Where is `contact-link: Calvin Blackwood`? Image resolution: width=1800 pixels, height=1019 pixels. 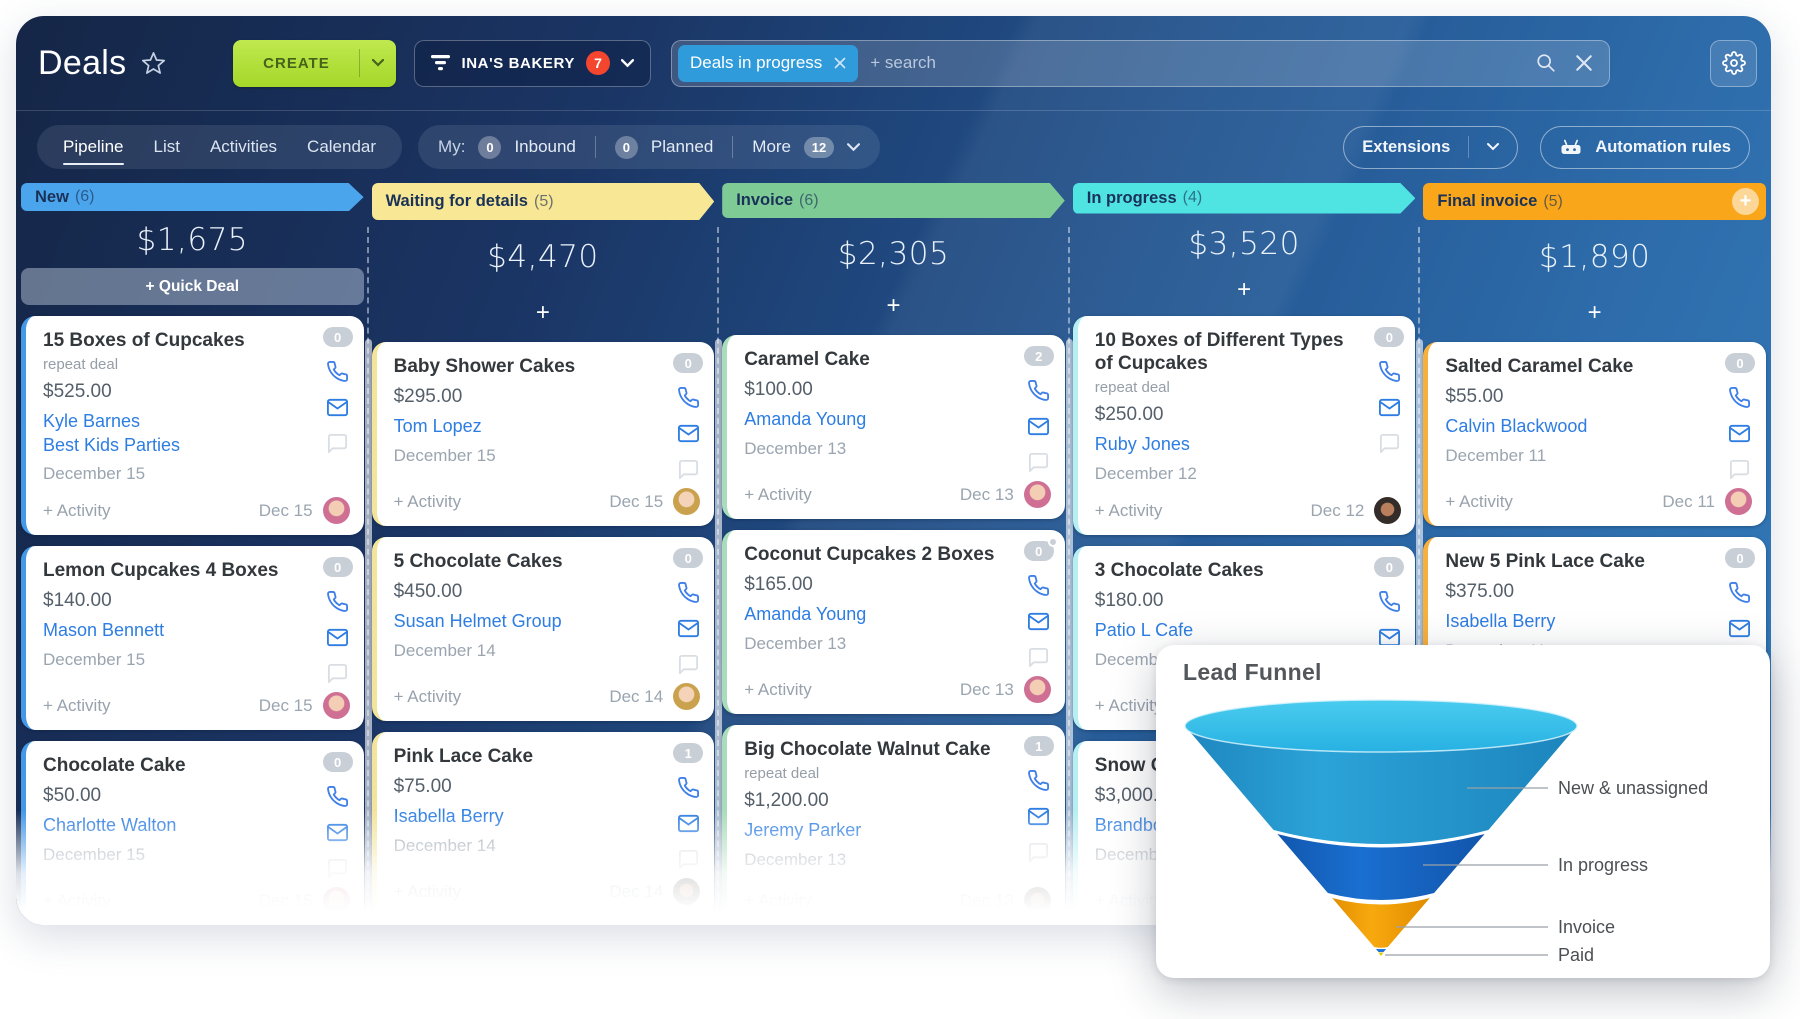
contact-link: Calvin Blackwood is located at coordinates (1516, 426).